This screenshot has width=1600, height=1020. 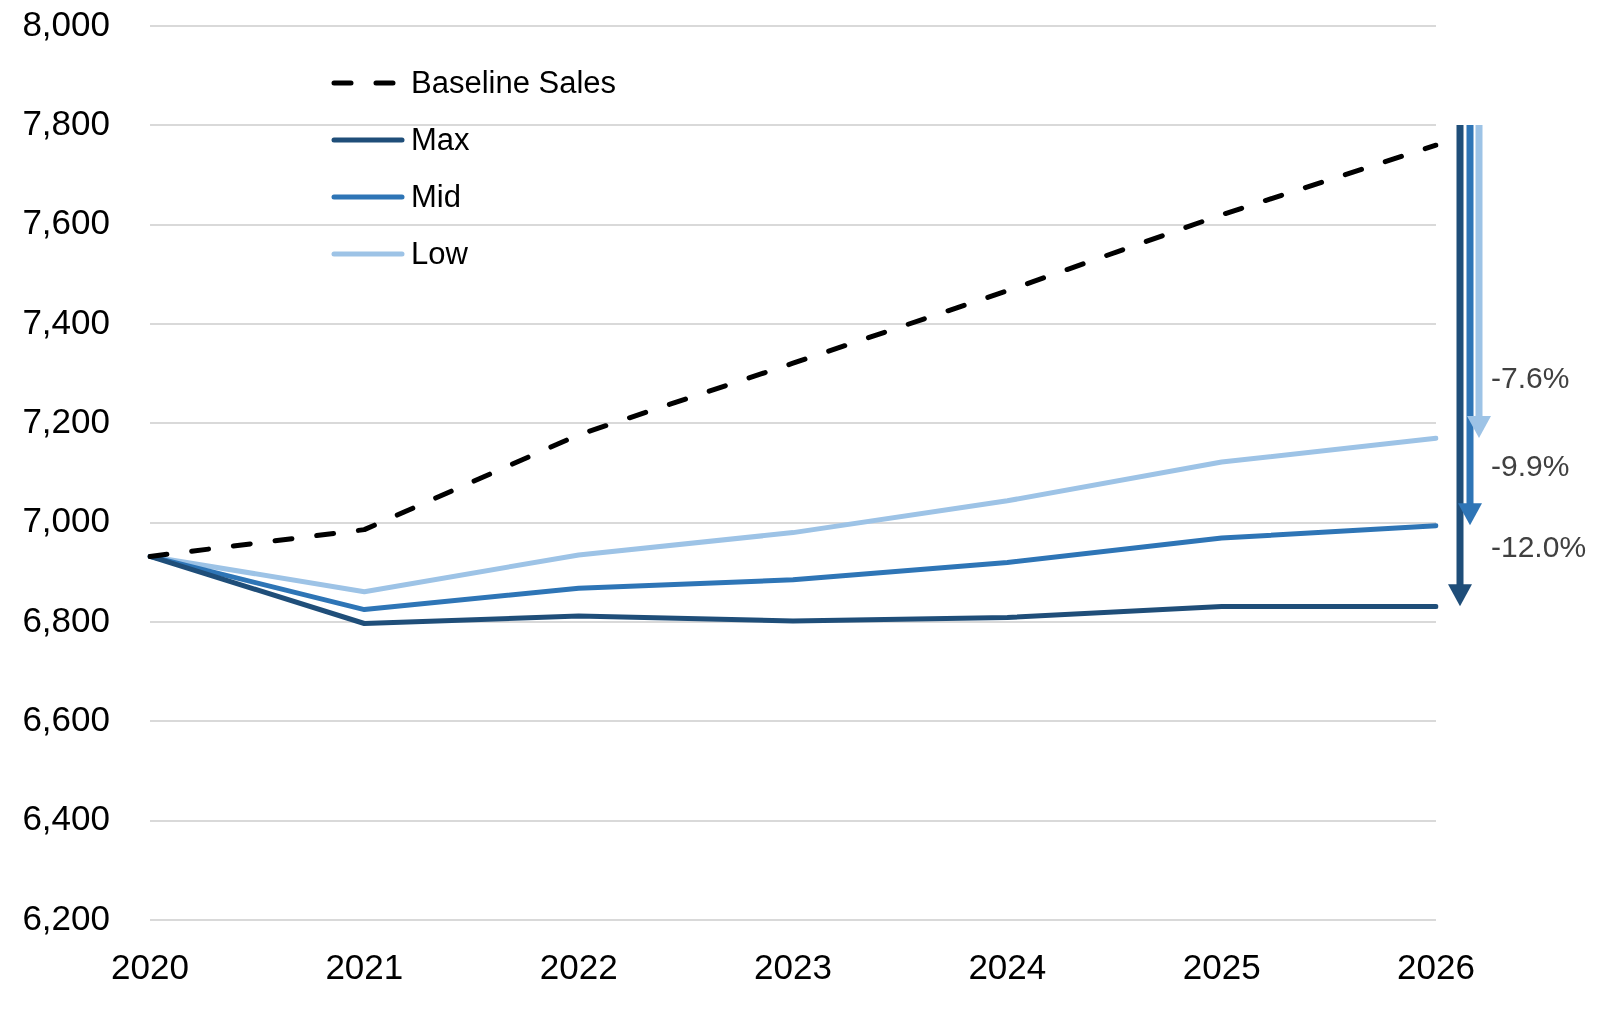 I want to click on y-tick-label: 7,600, so click(x=66, y=222).